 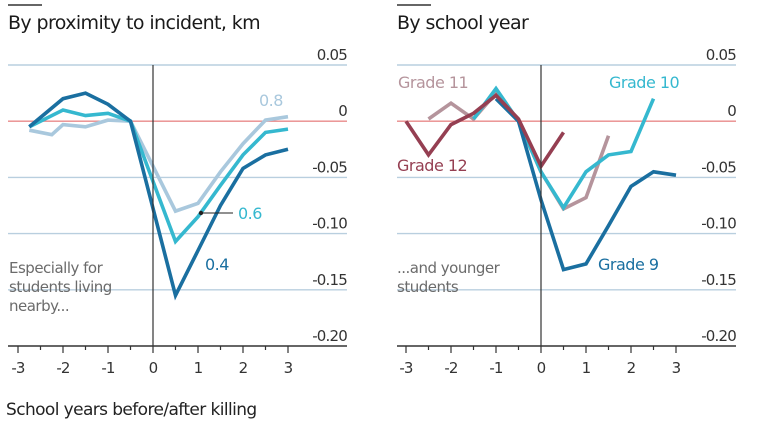 What do you see at coordinates (158, 176) in the screenshot?
I see `series-line-0.6` at bounding box center [158, 176].